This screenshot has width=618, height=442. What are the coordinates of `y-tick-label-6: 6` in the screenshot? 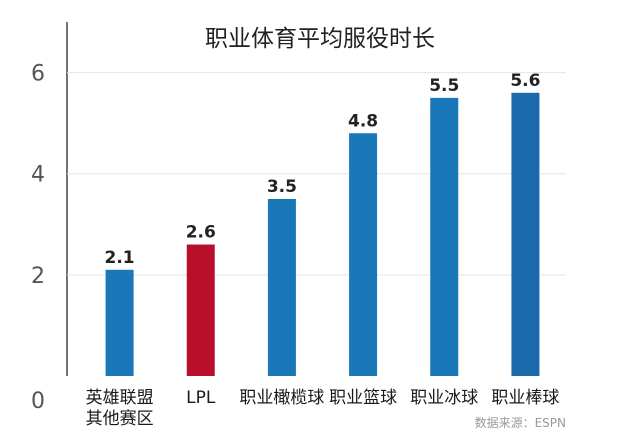 It's located at (38, 74).